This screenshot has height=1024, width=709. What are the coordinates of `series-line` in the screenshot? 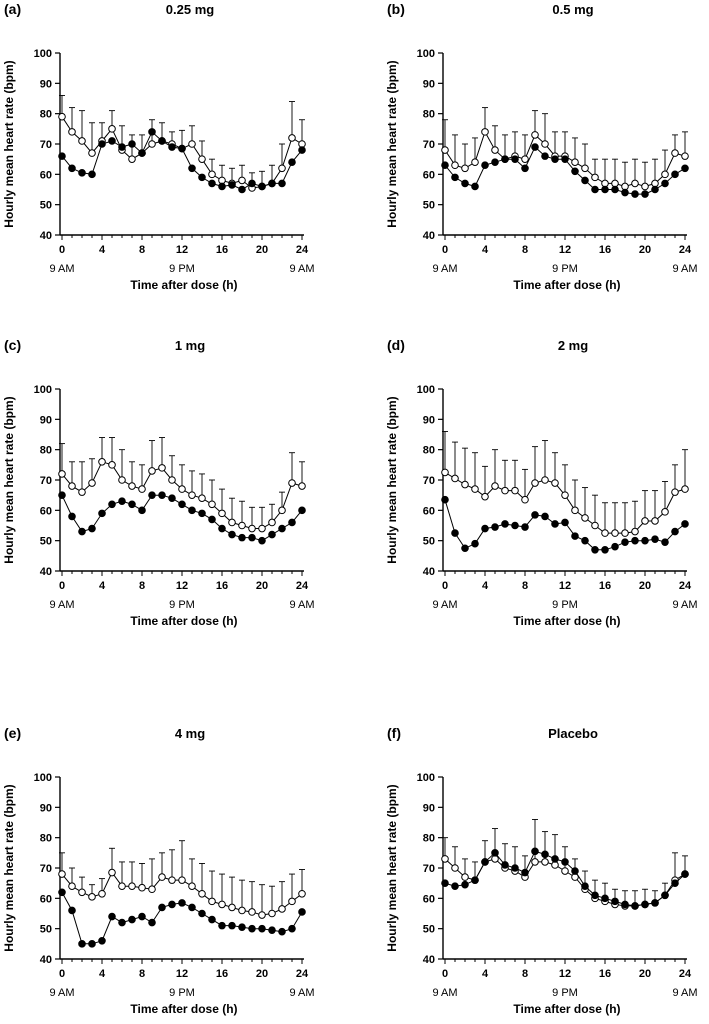 It's located at (182, 152).